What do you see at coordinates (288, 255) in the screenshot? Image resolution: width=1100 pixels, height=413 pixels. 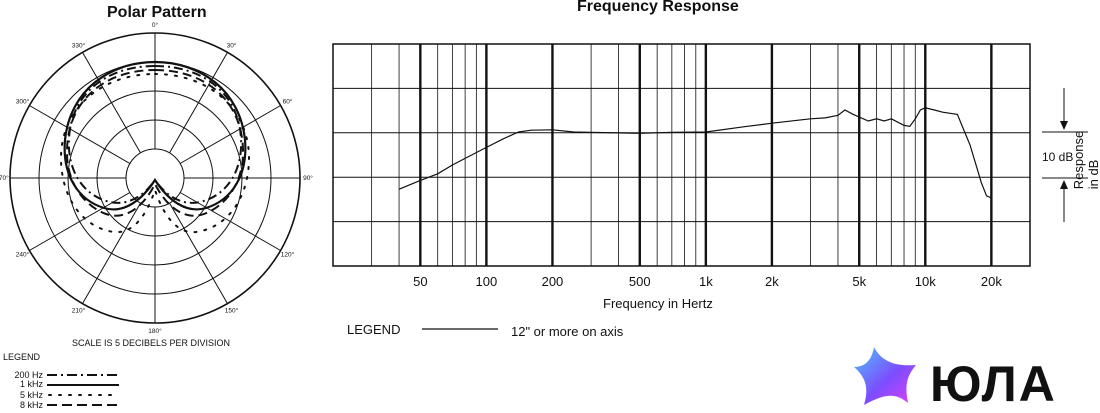 I see `polar-angle-label: 120°` at bounding box center [288, 255].